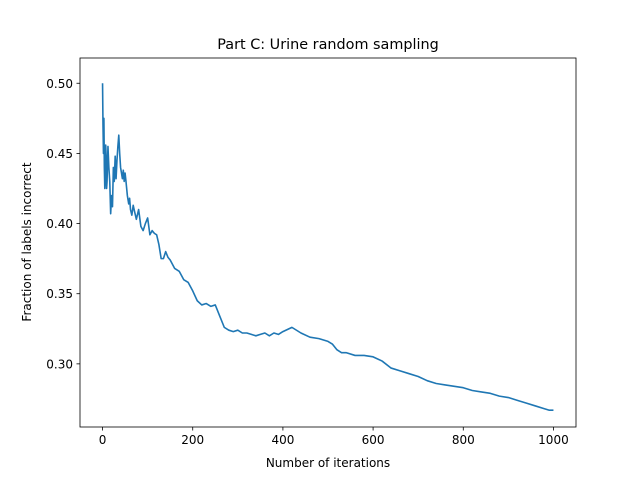 The height and width of the screenshot is (480, 640). Describe the element at coordinates (103, 440) in the screenshot. I see `x-tick-label-0: 0` at that location.